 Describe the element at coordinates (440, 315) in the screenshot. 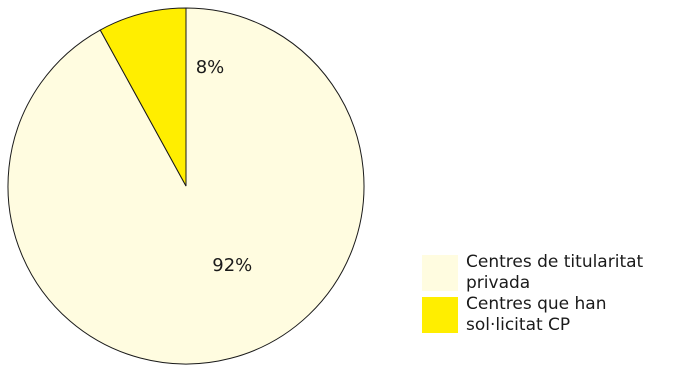

I see `legend-swatch-cp-requested` at that location.